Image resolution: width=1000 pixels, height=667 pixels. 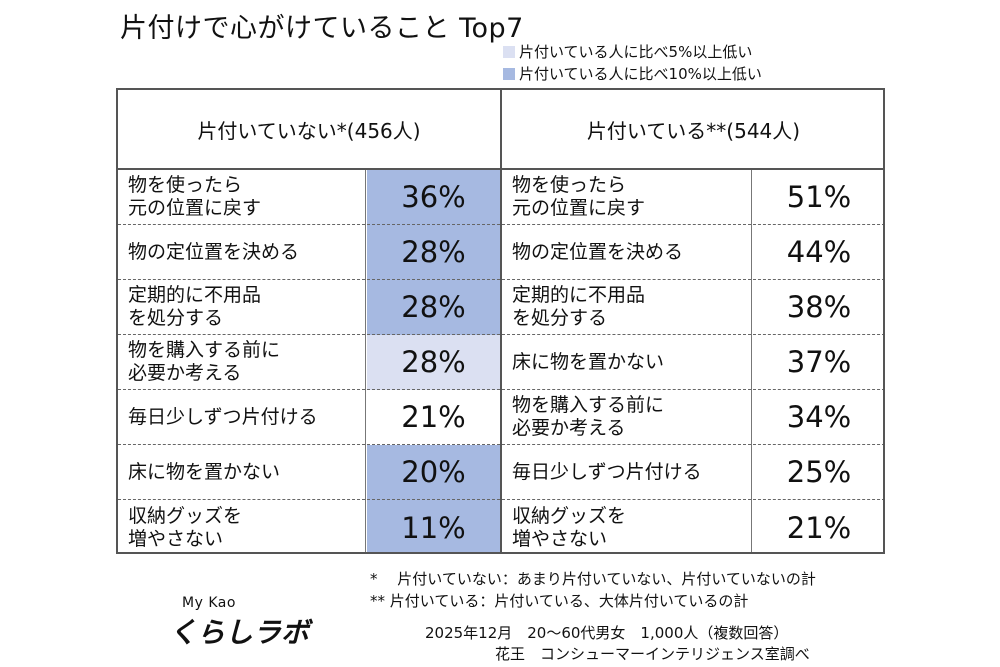 I want to click on column-divider-left, so click(x=365, y=361).